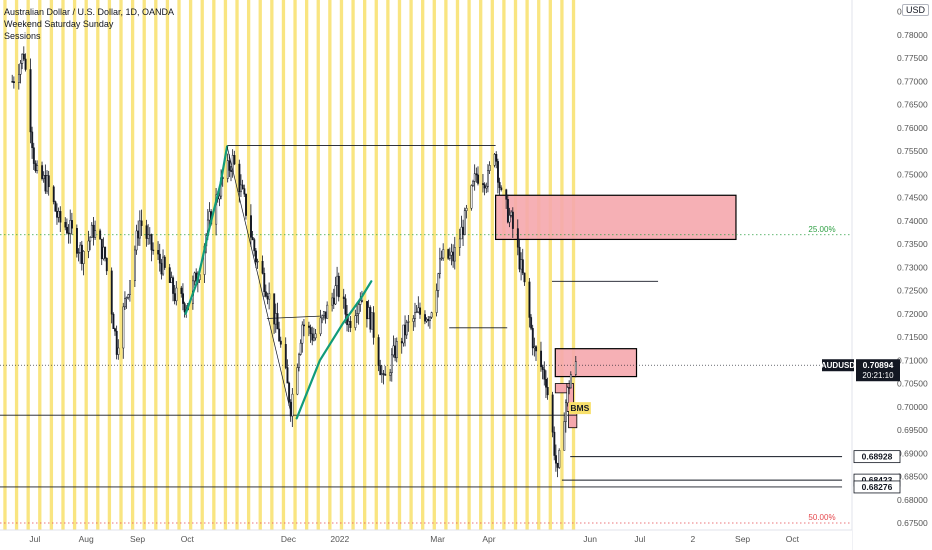 This screenshot has width=932, height=550. What do you see at coordinates (590, 539) in the screenshot?
I see `time-tick: Jun` at bounding box center [590, 539].